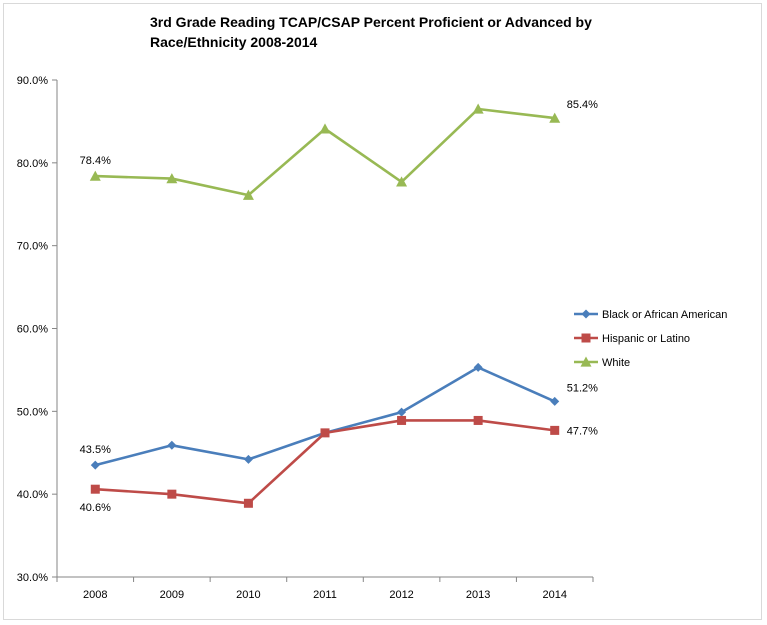 Image resolution: width=767 pixels, height=625 pixels. Describe the element at coordinates (616, 363) in the screenshot. I see `legend-label: White` at that location.